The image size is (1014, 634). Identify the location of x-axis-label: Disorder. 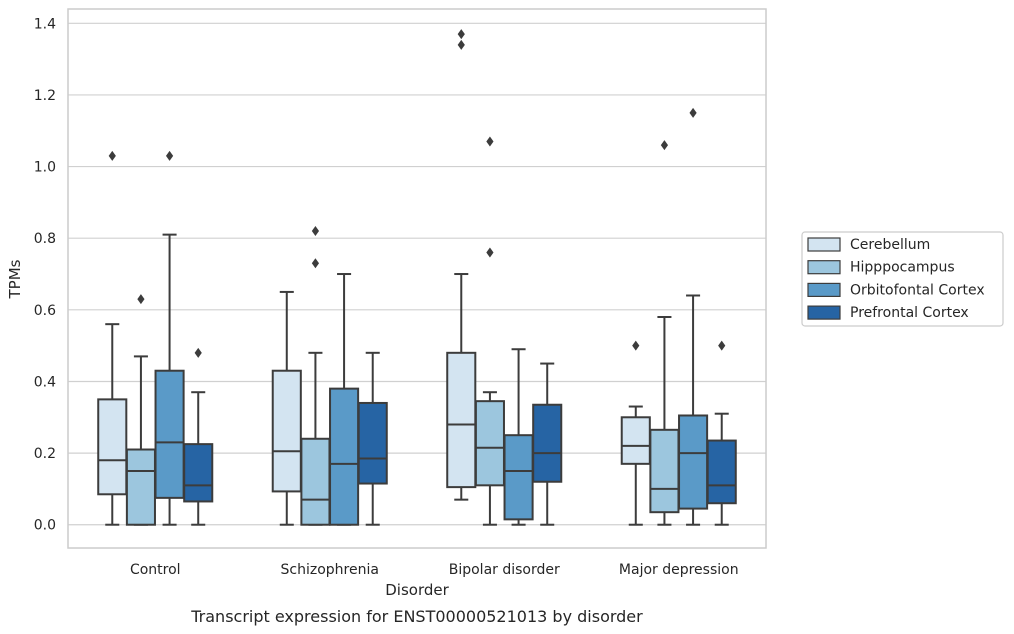
(417, 590).